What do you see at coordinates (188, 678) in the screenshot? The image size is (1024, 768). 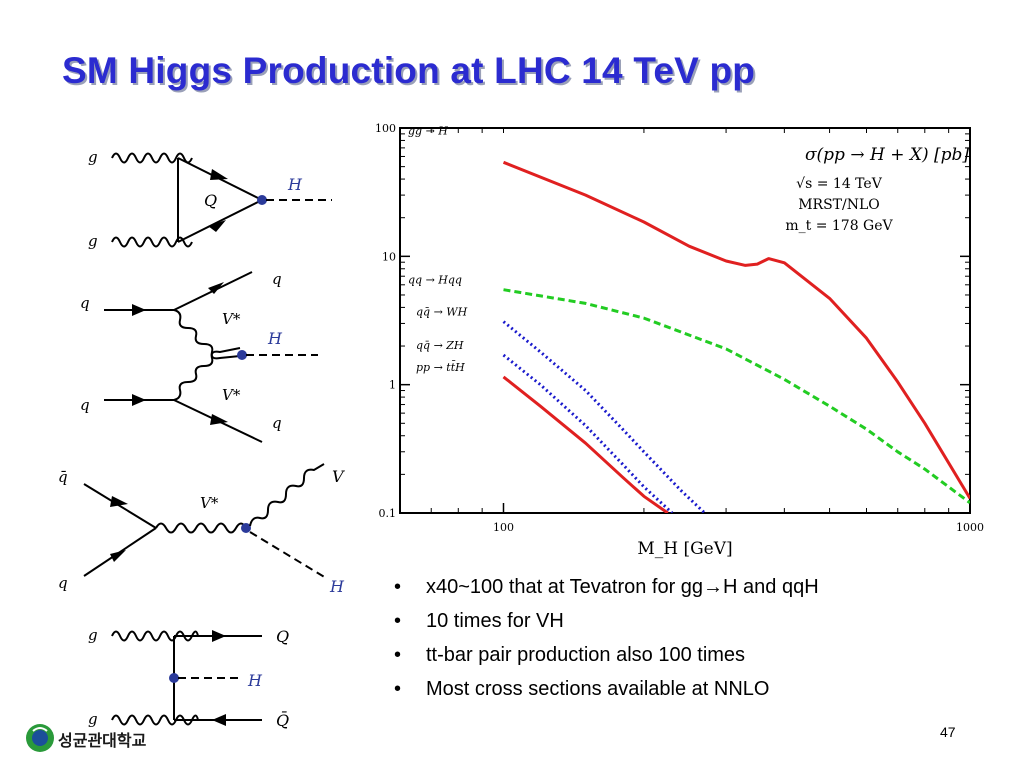 I see `feynman-tth: g g Q Q̄ H` at bounding box center [188, 678].